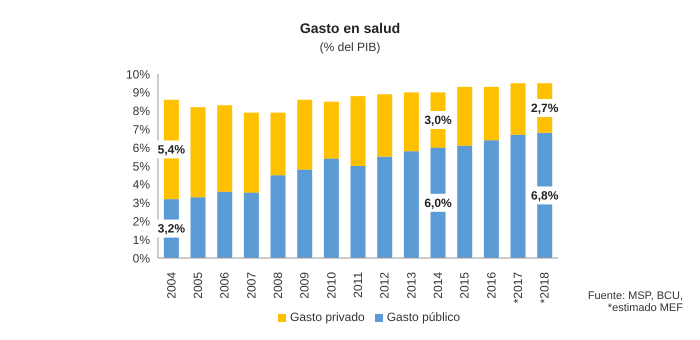  What do you see at coordinates (350, 28) in the screenshot?
I see `chart-title: Gasto en salud` at bounding box center [350, 28].